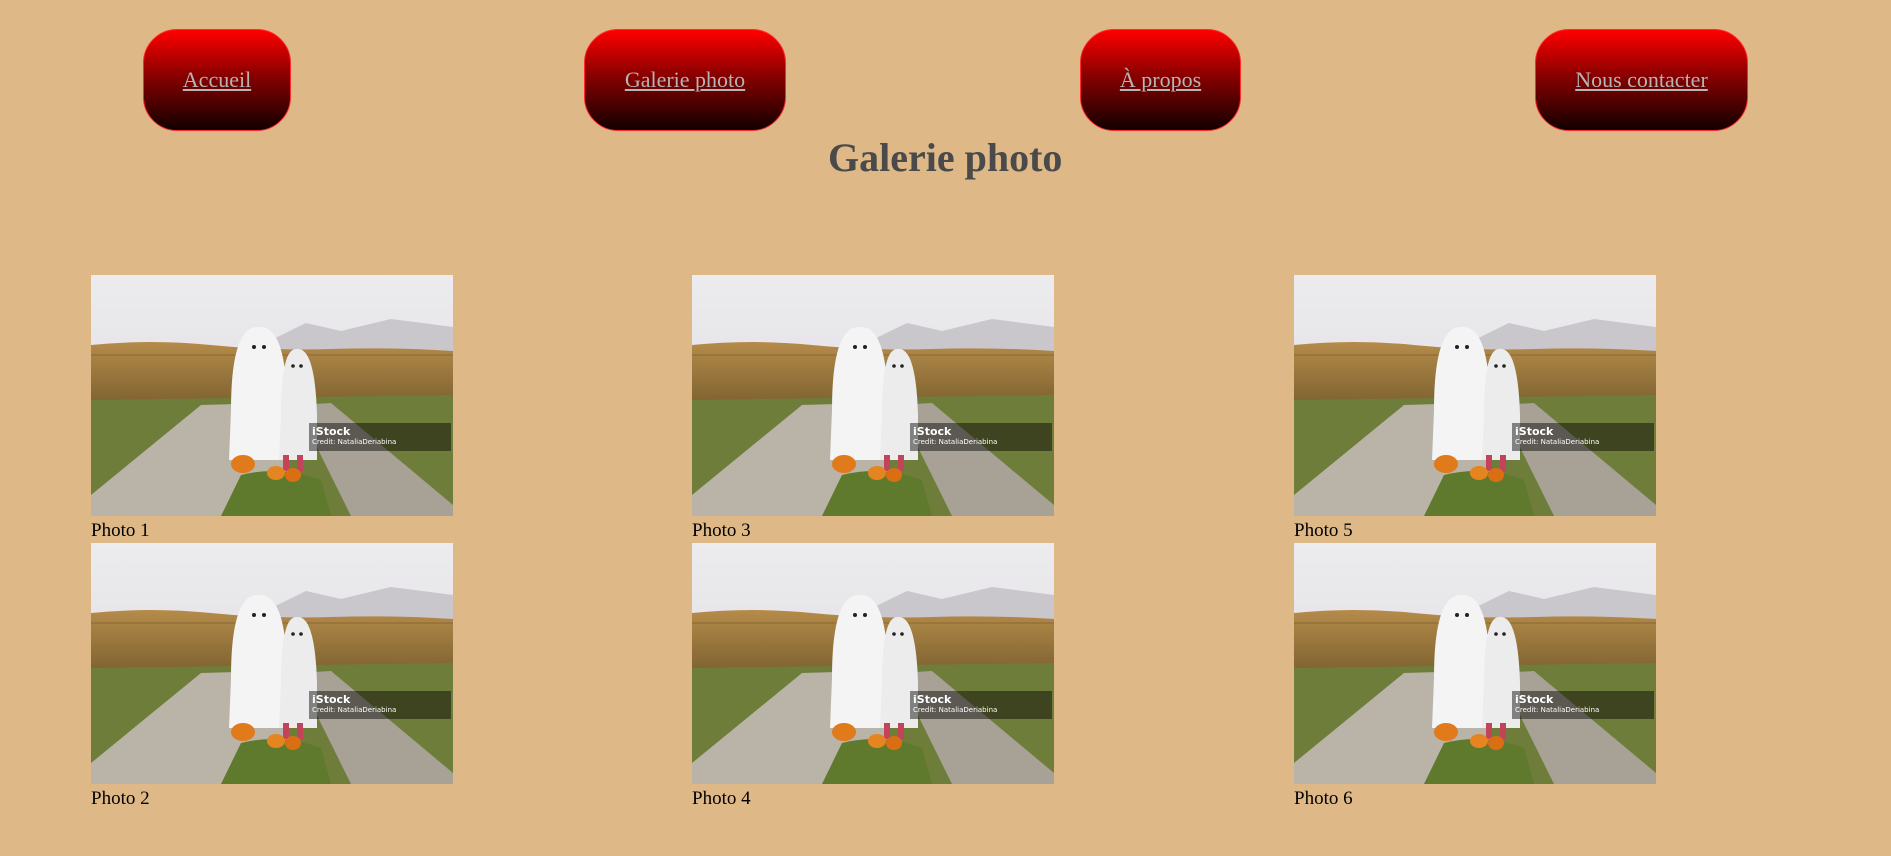 The width and height of the screenshot is (1891, 856). I want to click on gallery-photo-2: iStock Credit: NataliaDeriabina, so click(272, 663).